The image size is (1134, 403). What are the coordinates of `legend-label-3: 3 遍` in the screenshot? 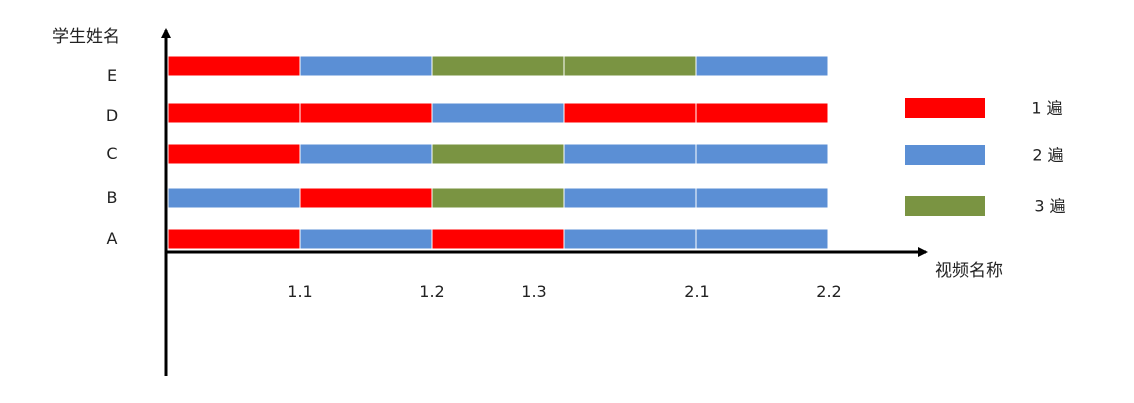 It's located at (1049, 206).